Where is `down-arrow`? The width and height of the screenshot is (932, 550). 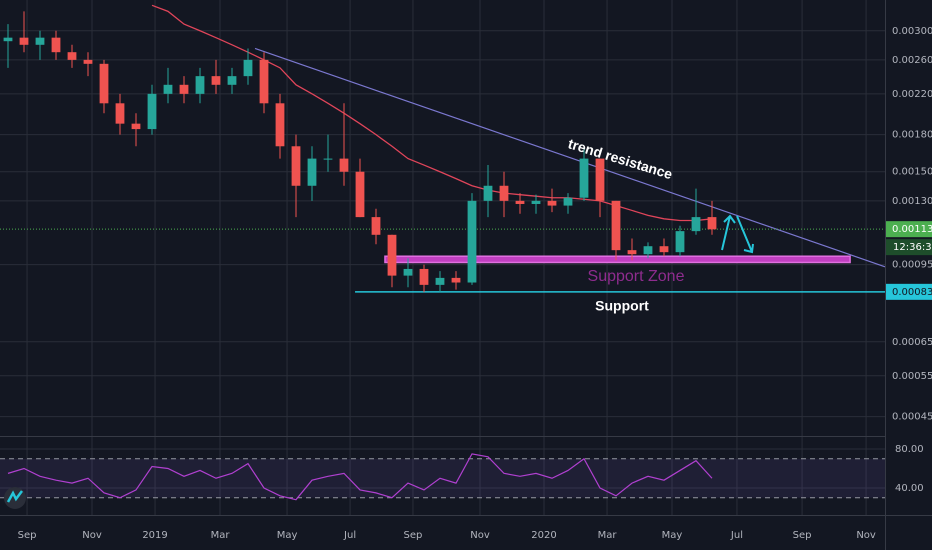
down-arrow is located at coordinates (745, 234).